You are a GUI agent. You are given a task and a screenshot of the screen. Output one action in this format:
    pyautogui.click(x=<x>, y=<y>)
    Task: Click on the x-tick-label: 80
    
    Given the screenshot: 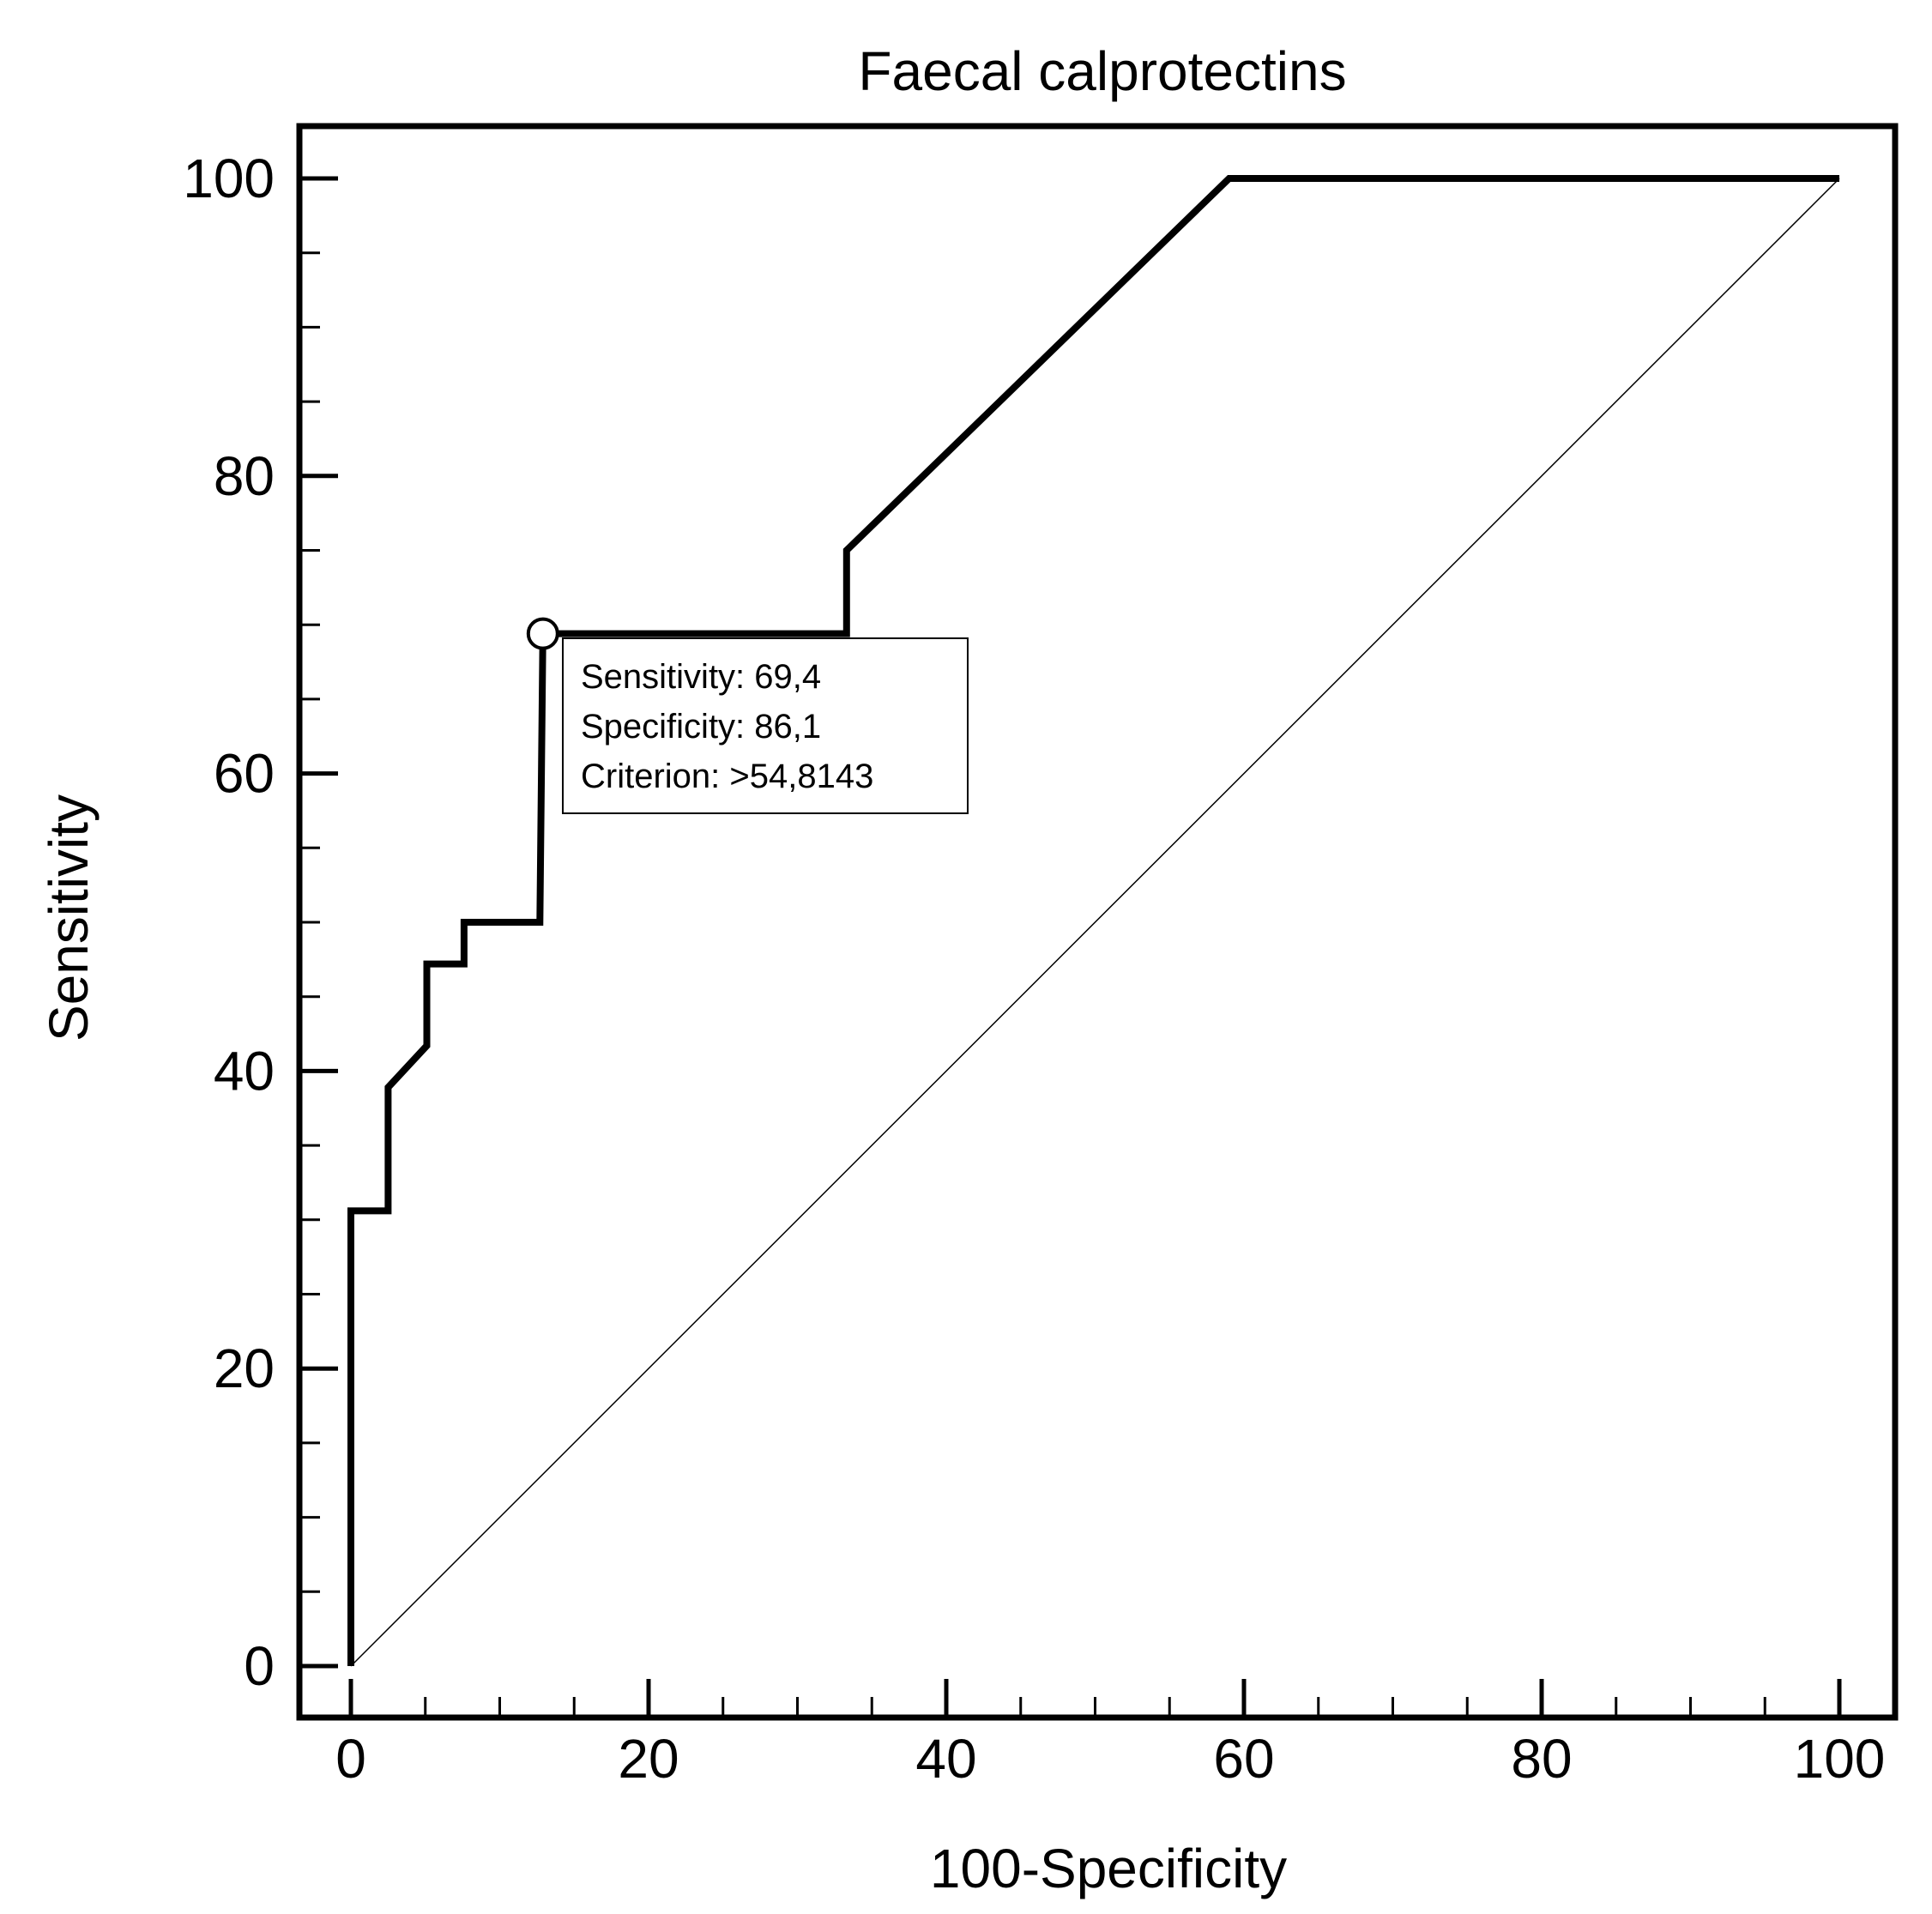 What is the action you would take?
    pyautogui.click(x=1541, y=1759)
    